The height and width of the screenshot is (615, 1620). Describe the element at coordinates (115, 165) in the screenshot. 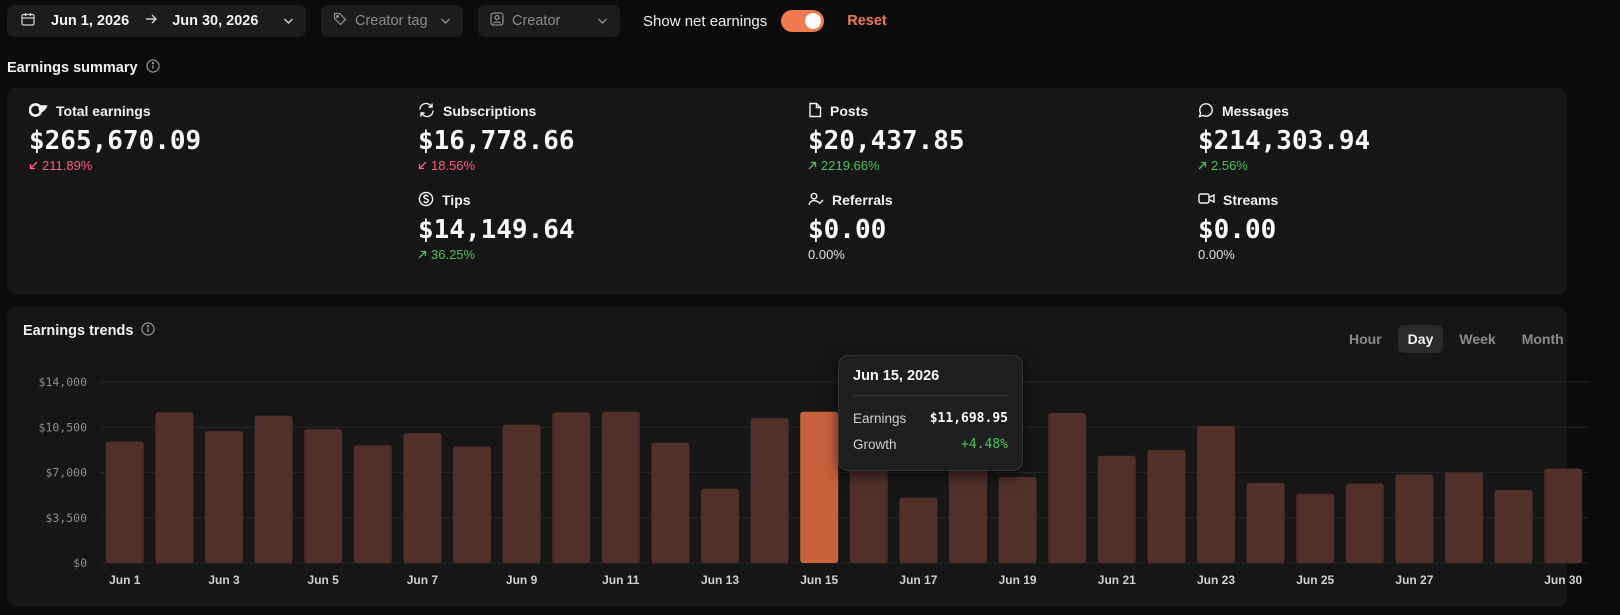

I see `metric-change: 211.89%` at that location.